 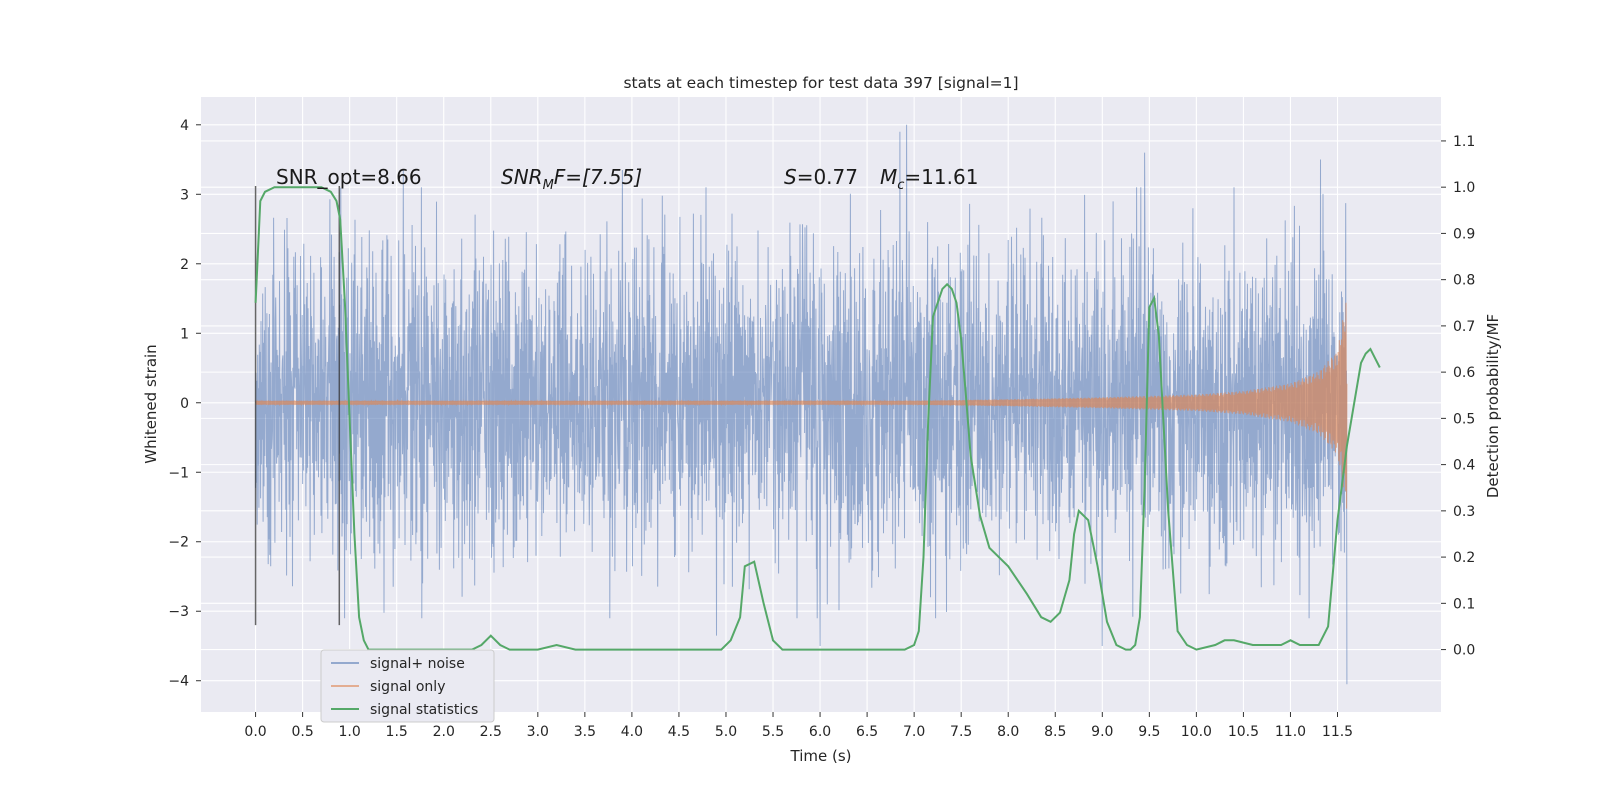 I want to click on x-tick-label: 1.5, so click(x=397, y=732).